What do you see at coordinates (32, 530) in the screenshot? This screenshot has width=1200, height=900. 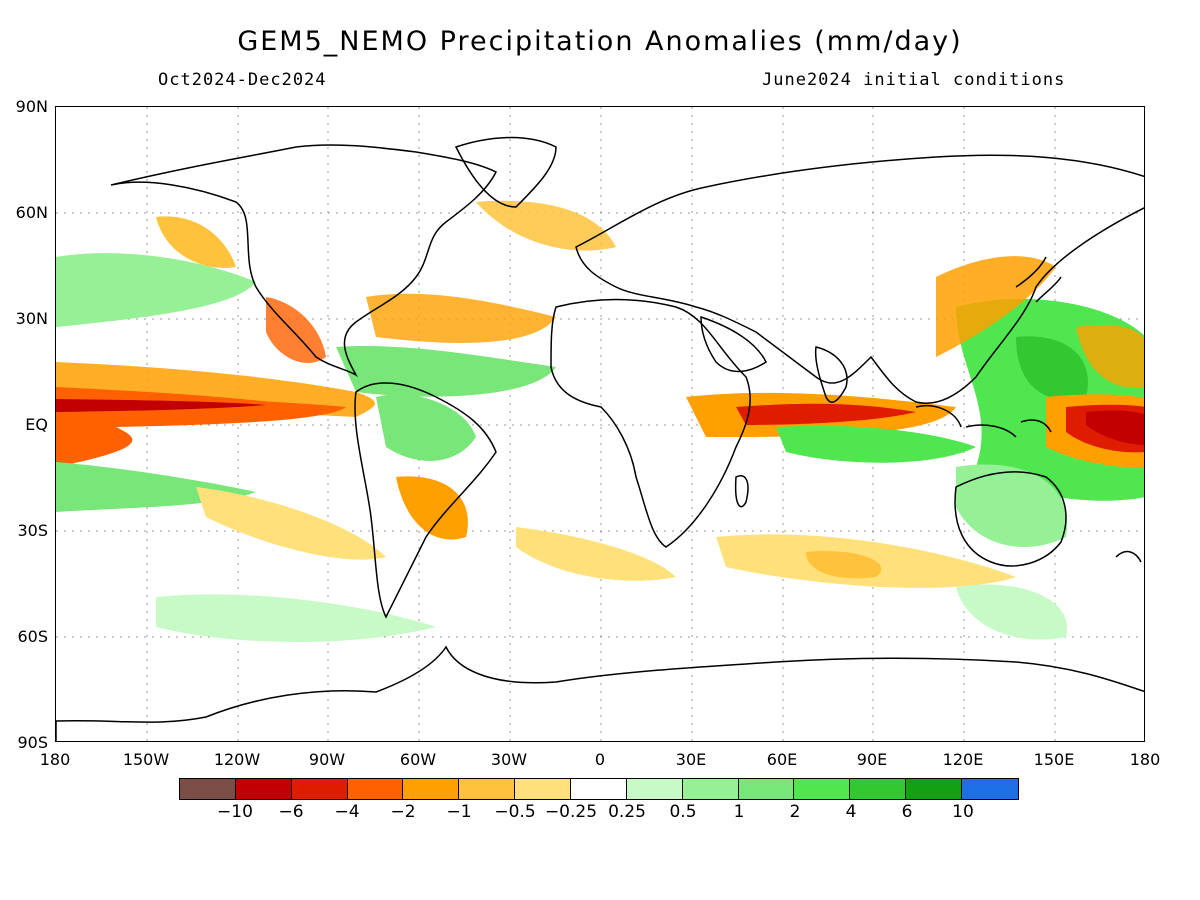 I see `lat-label-30s: 30S` at bounding box center [32, 530].